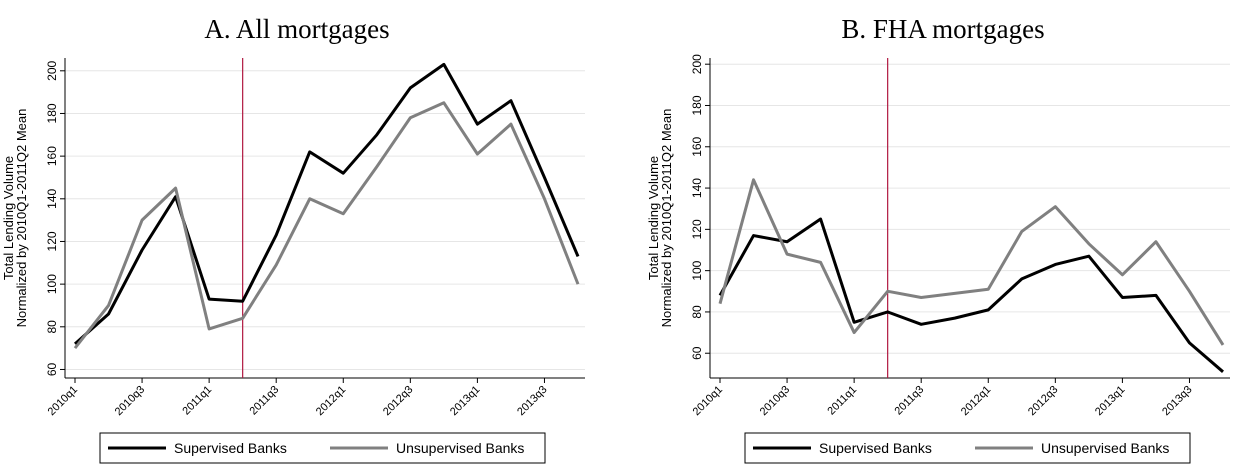 This screenshot has height=465, width=1233. What do you see at coordinates (942, 29) in the screenshot?
I see `chart-title: B. FHA mortgages` at bounding box center [942, 29].